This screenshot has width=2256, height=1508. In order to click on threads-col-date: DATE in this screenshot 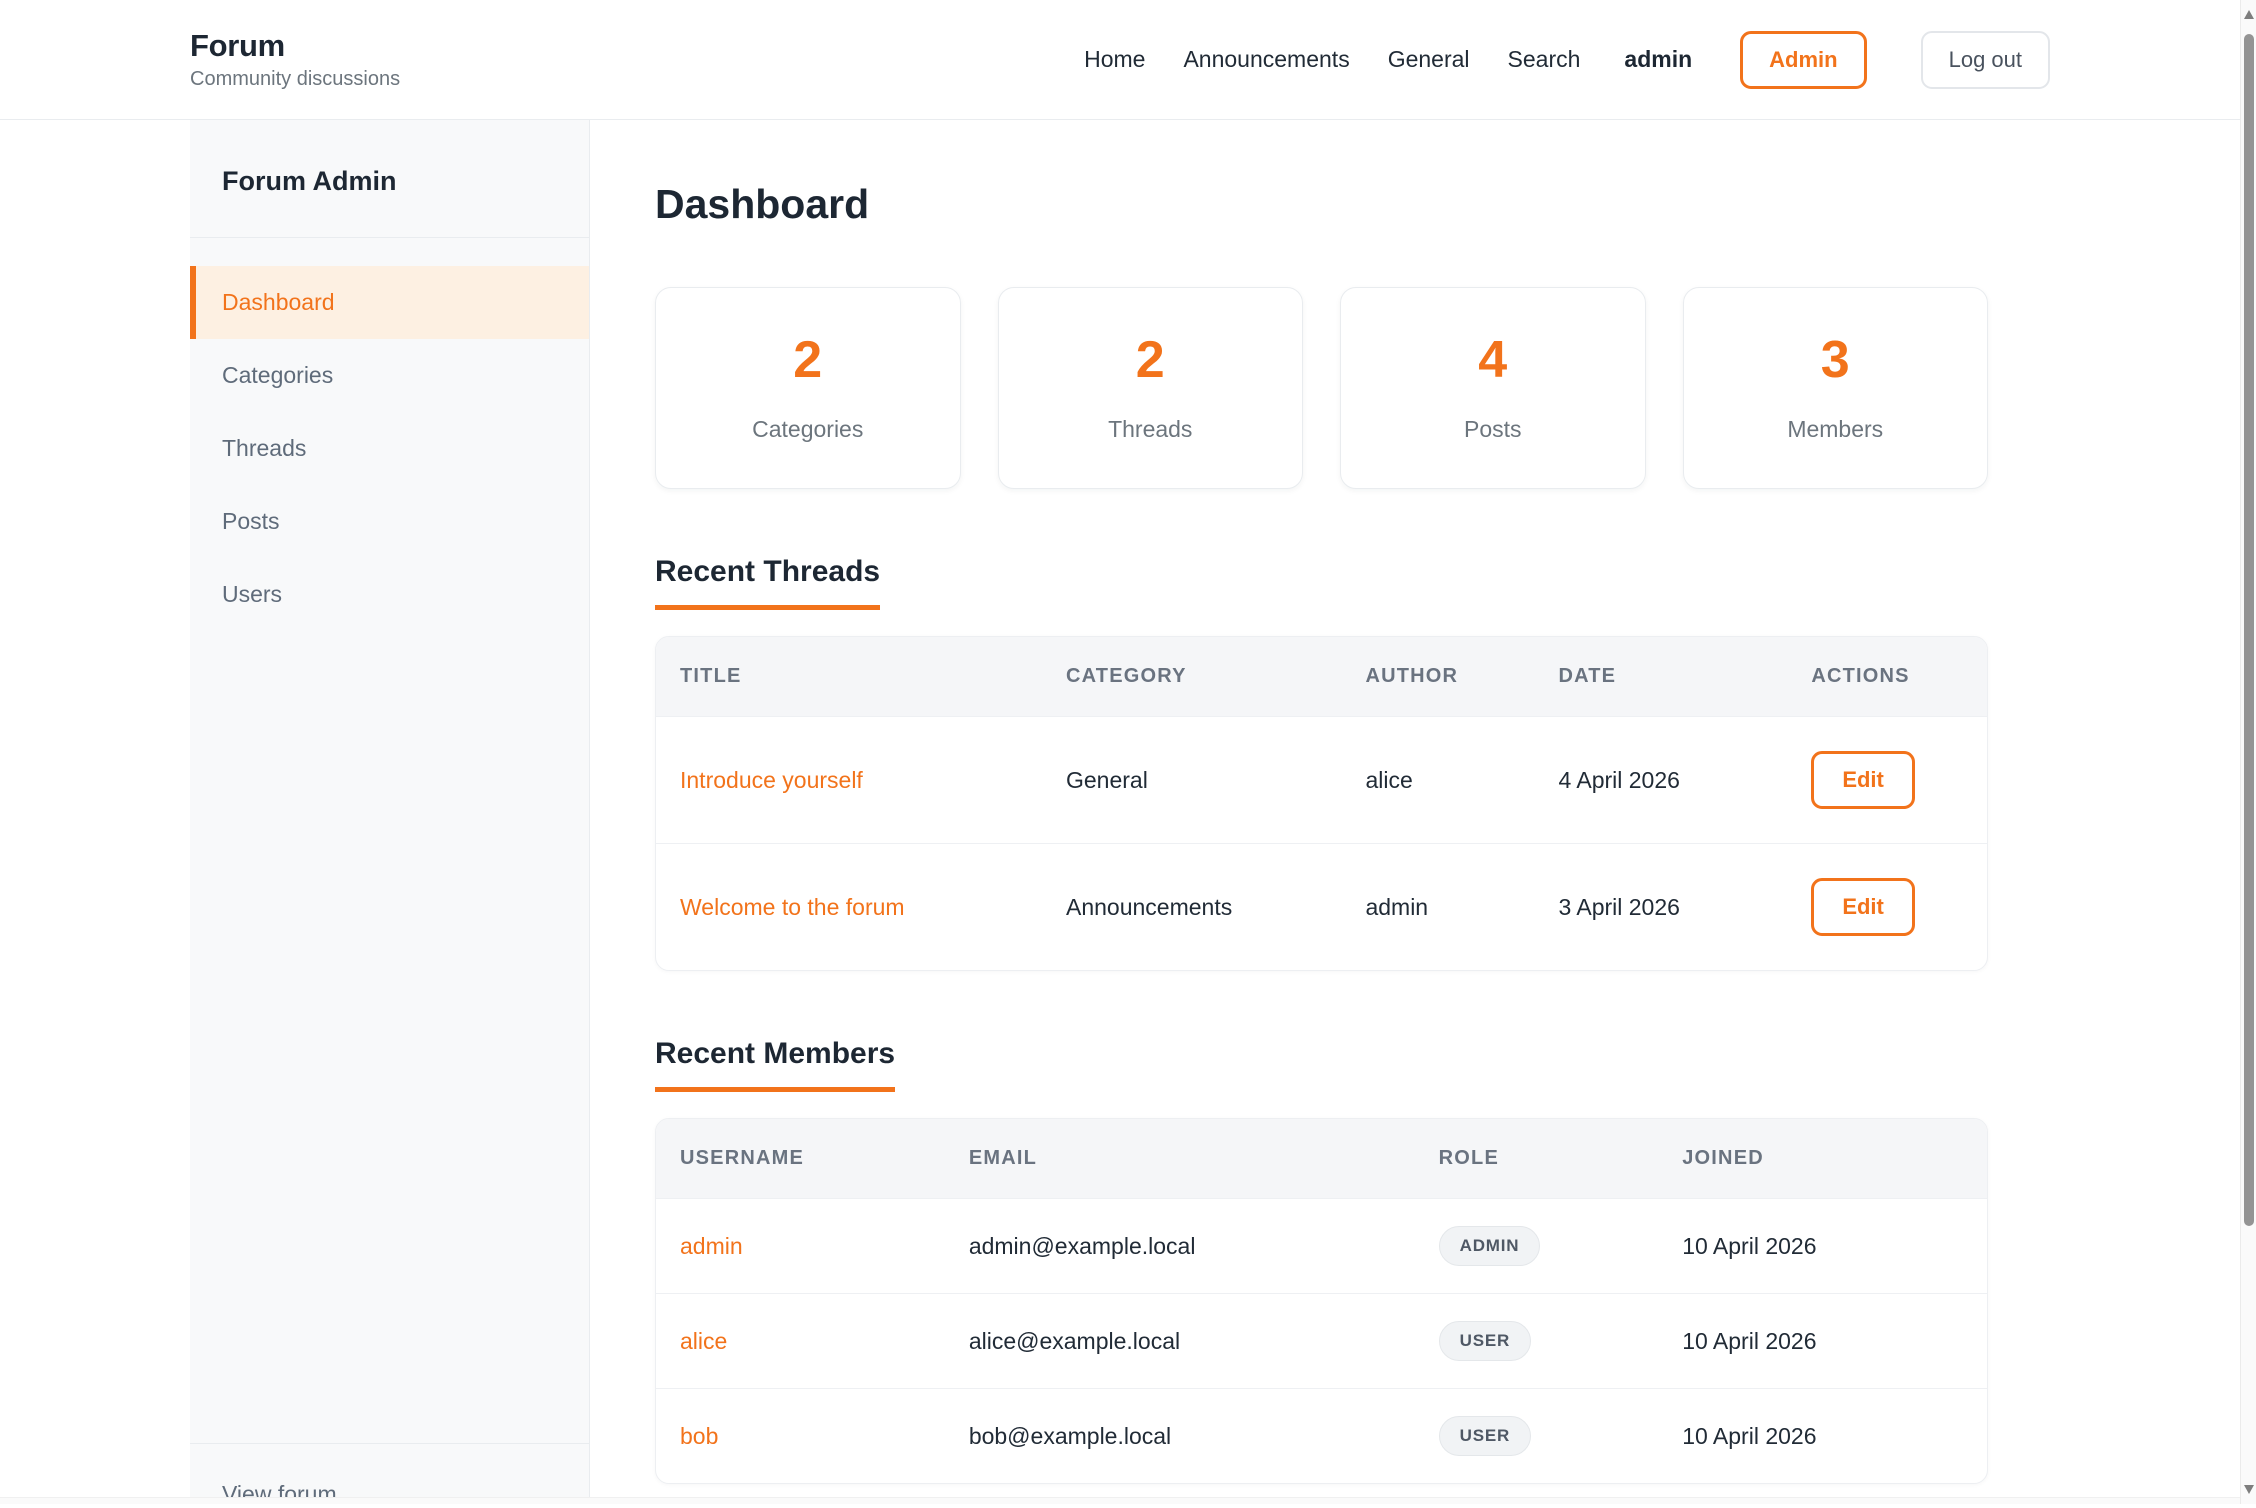, I will do `click(1661, 677)`.